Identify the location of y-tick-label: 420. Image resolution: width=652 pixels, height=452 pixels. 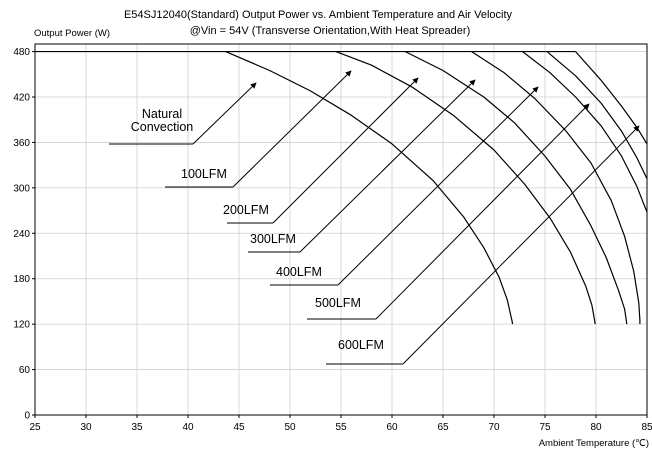
(21, 98).